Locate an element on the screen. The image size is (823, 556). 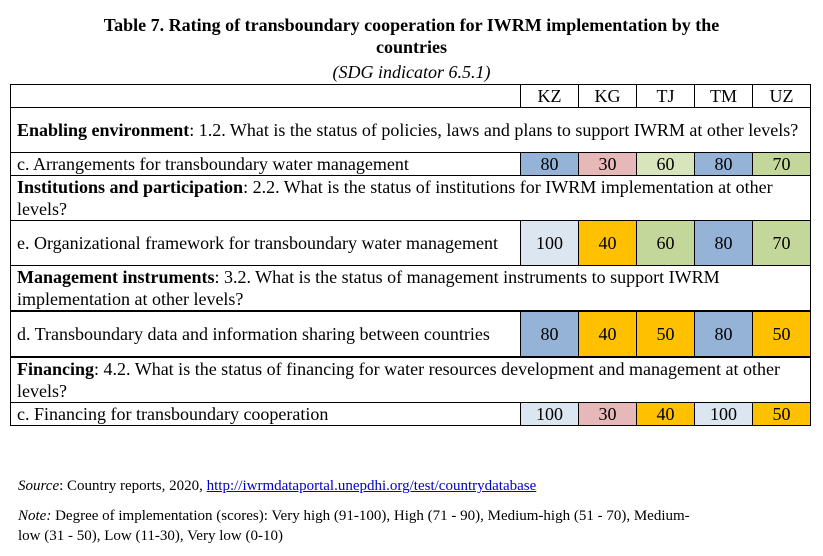
section-name: Institutions and participation is located at coordinates (130, 187).